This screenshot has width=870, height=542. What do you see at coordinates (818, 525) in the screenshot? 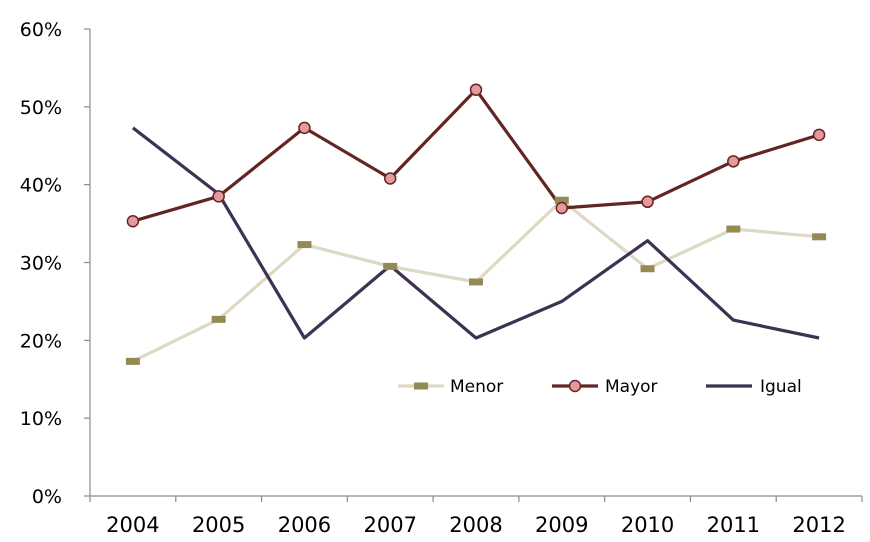
I see `x-tick-label: 2012` at bounding box center [818, 525].